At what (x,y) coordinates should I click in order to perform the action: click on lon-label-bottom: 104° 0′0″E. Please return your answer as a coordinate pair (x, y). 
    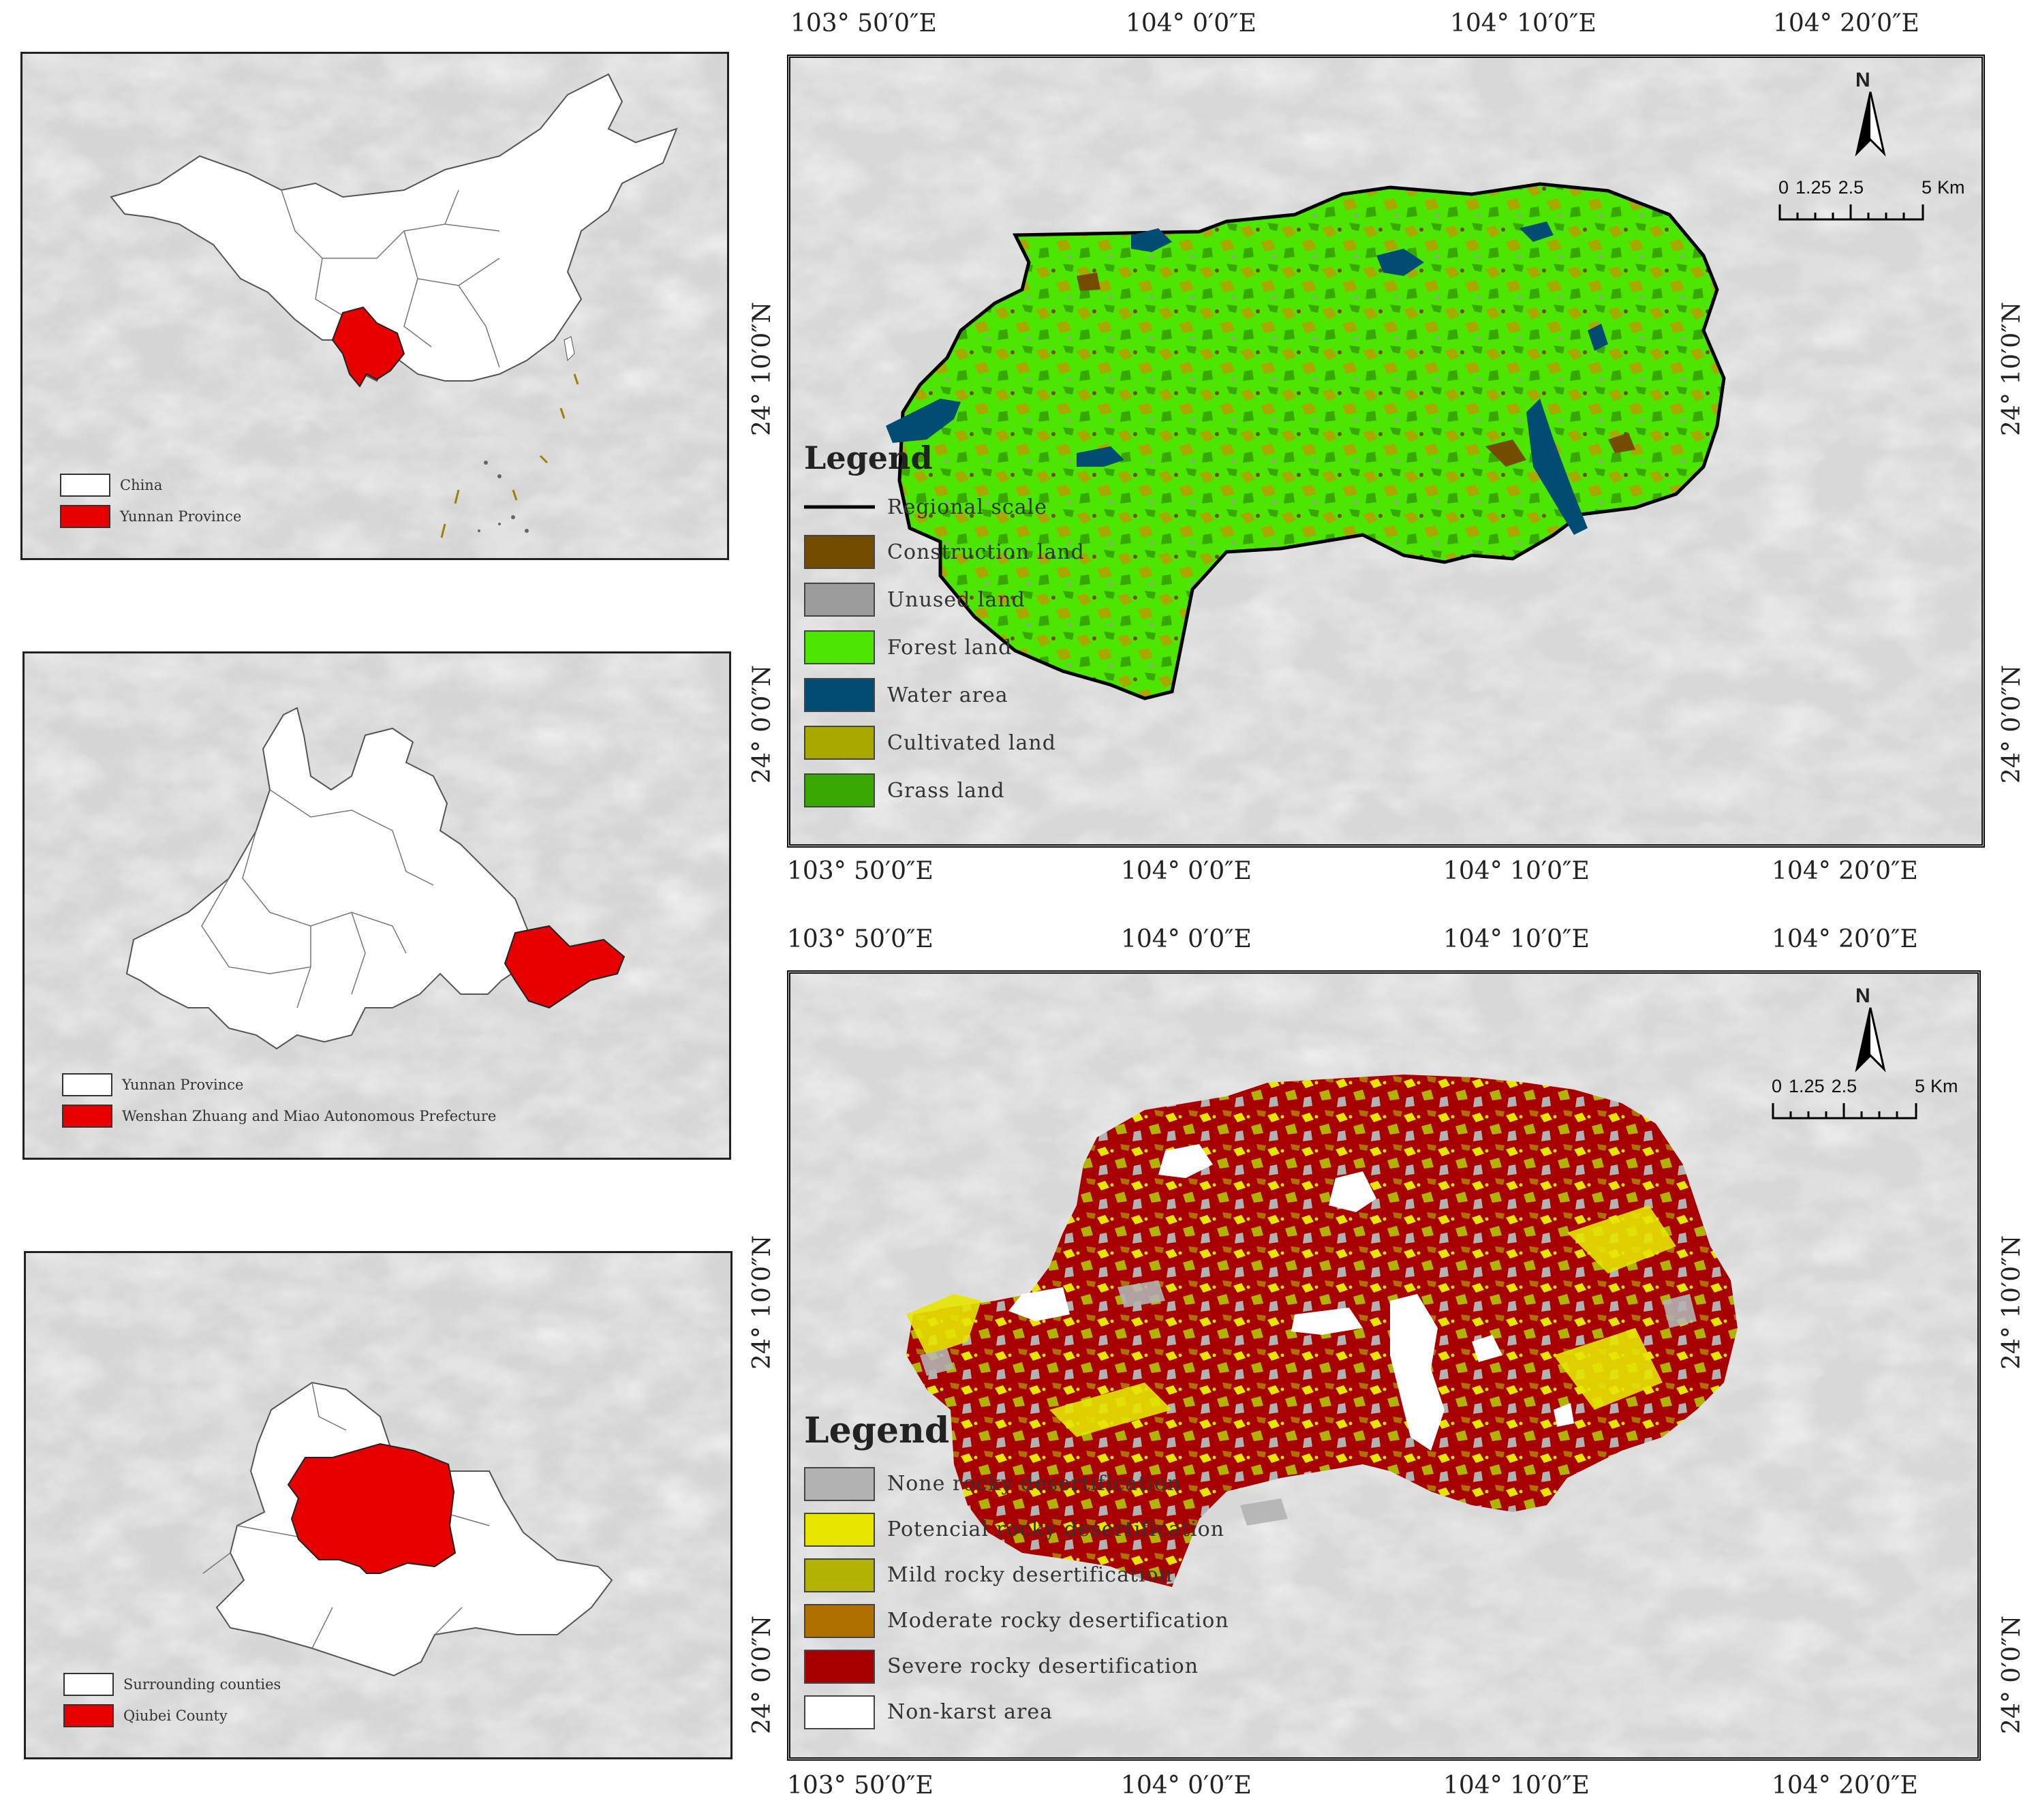
    Looking at the image, I should click on (1186, 1786).